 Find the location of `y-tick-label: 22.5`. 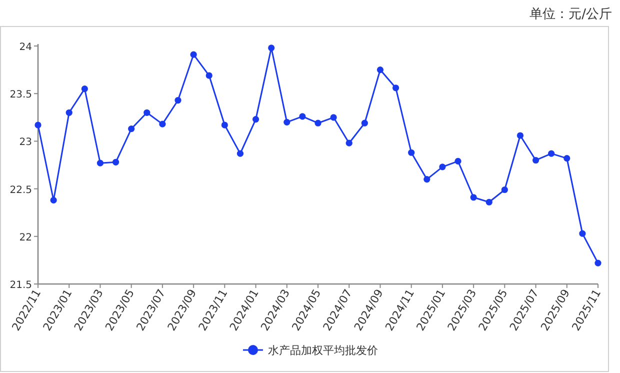

y-tick-label: 22.5 is located at coordinates (21, 190).